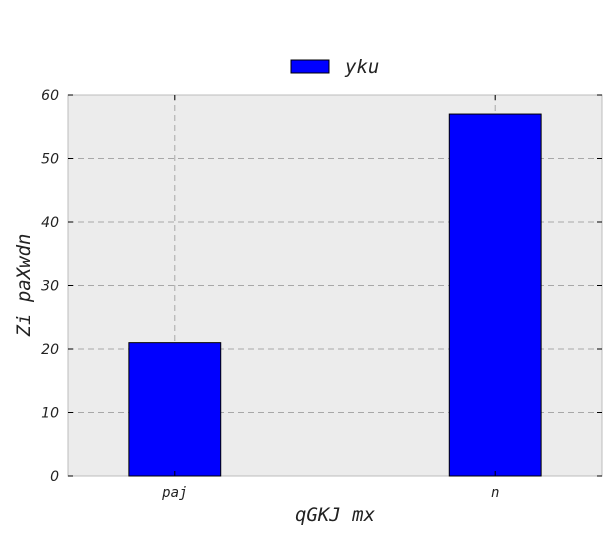 Image resolution: width=616 pixels, height=539 pixels. What do you see at coordinates (50, 160) in the screenshot?
I see `y-tick-label: 50` at bounding box center [50, 160].